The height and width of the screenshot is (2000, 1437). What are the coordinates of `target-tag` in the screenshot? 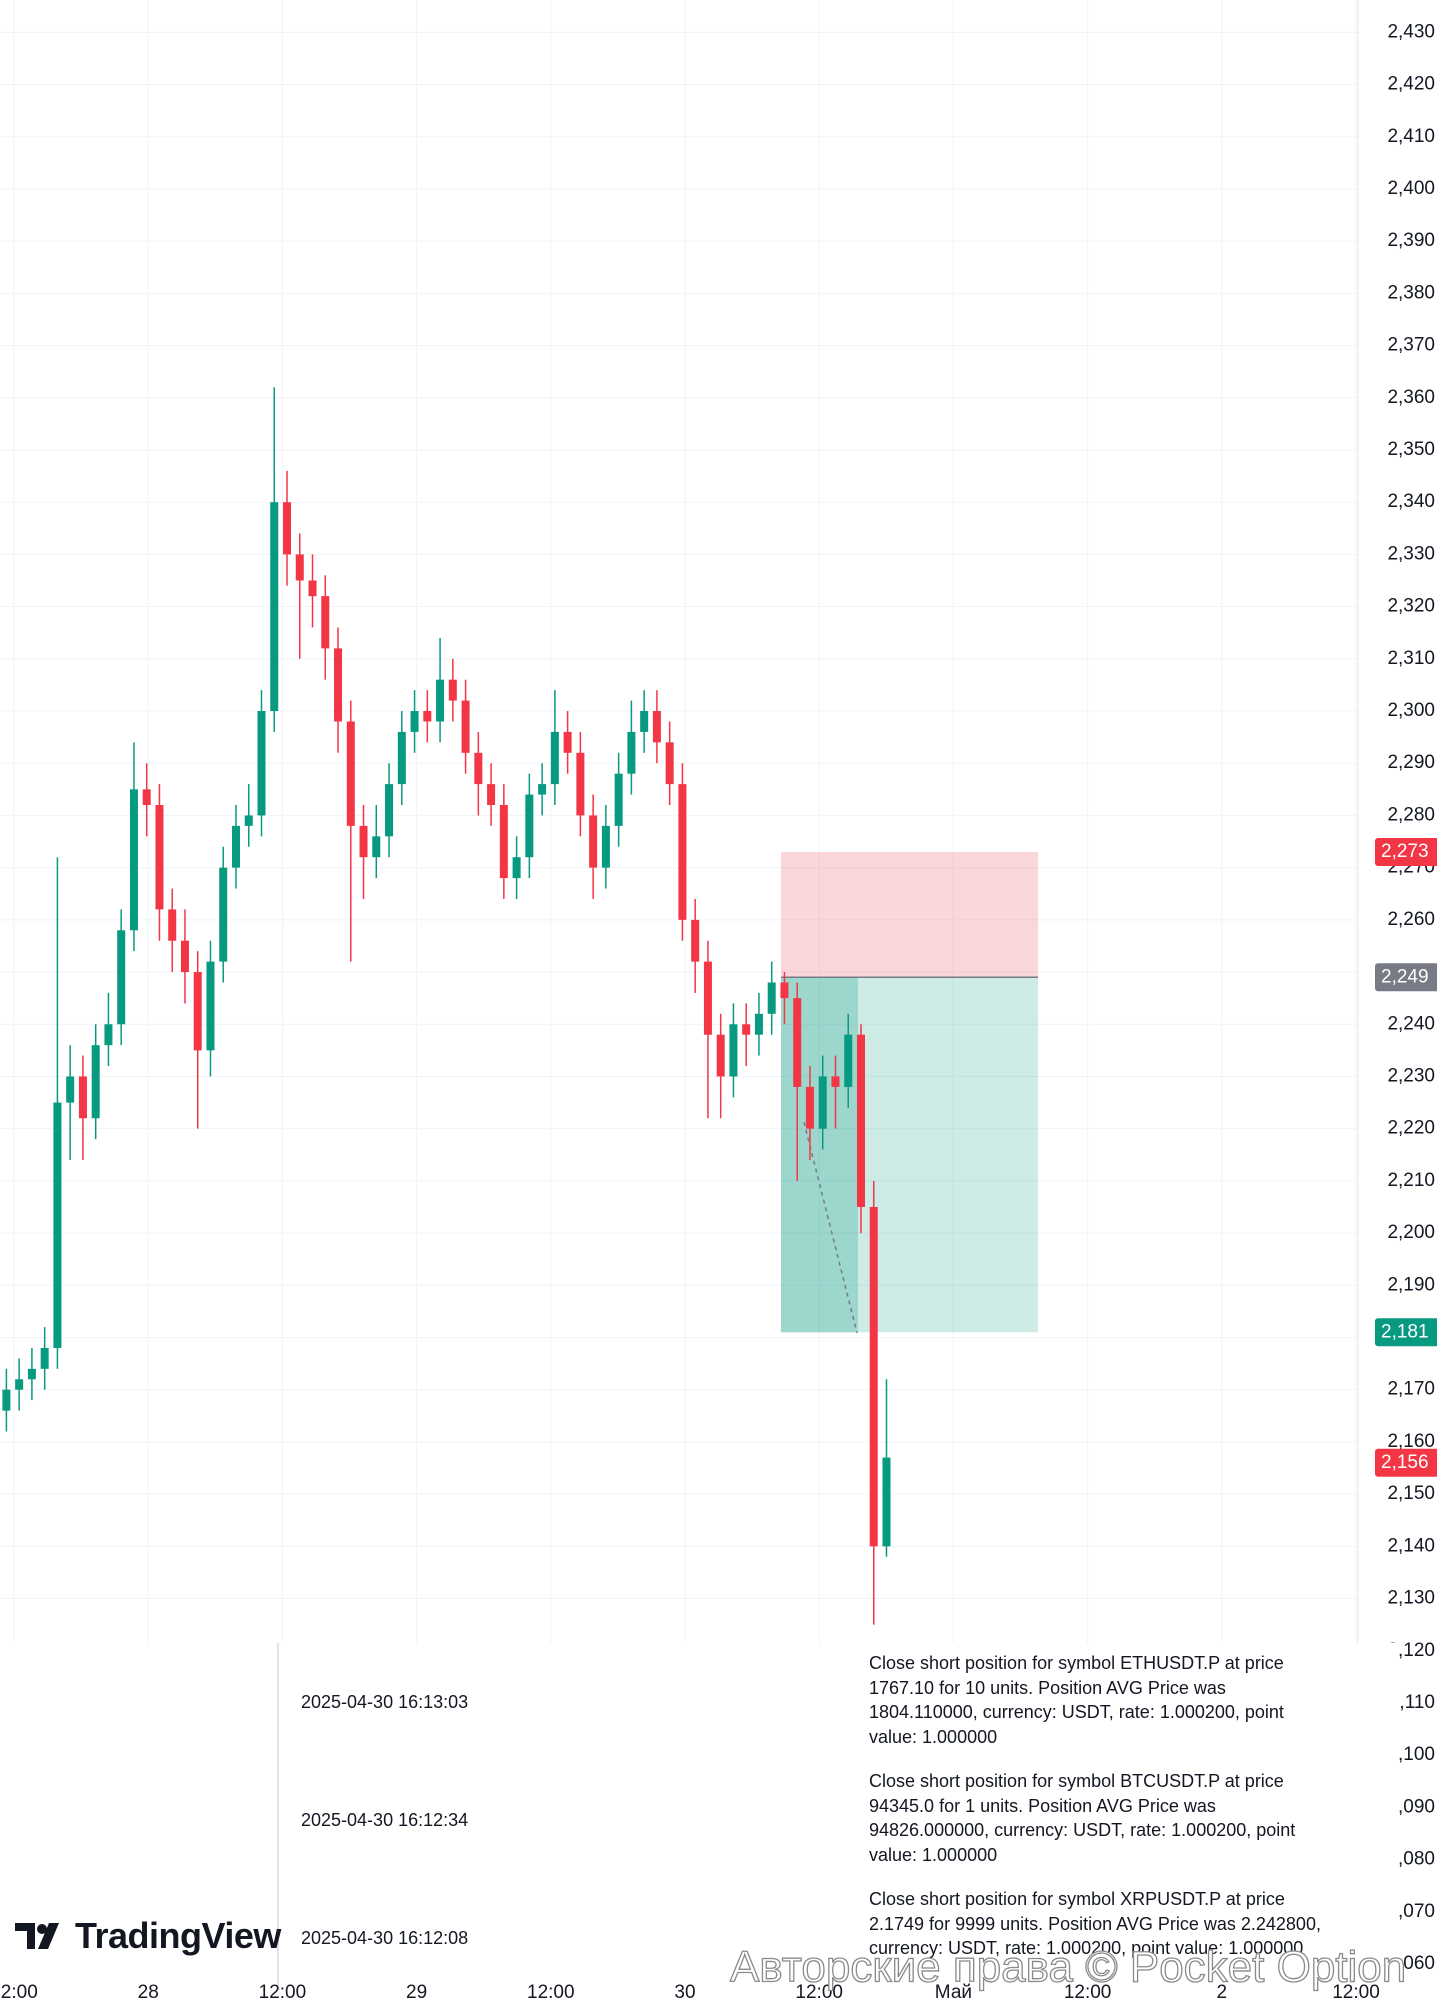 It's located at (1406, 1332).